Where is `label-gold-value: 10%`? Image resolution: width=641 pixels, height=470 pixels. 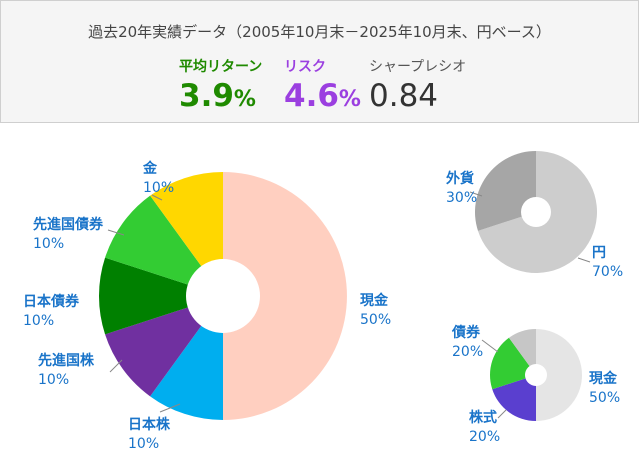 label-gold-value: 10% is located at coordinates (159, 188).